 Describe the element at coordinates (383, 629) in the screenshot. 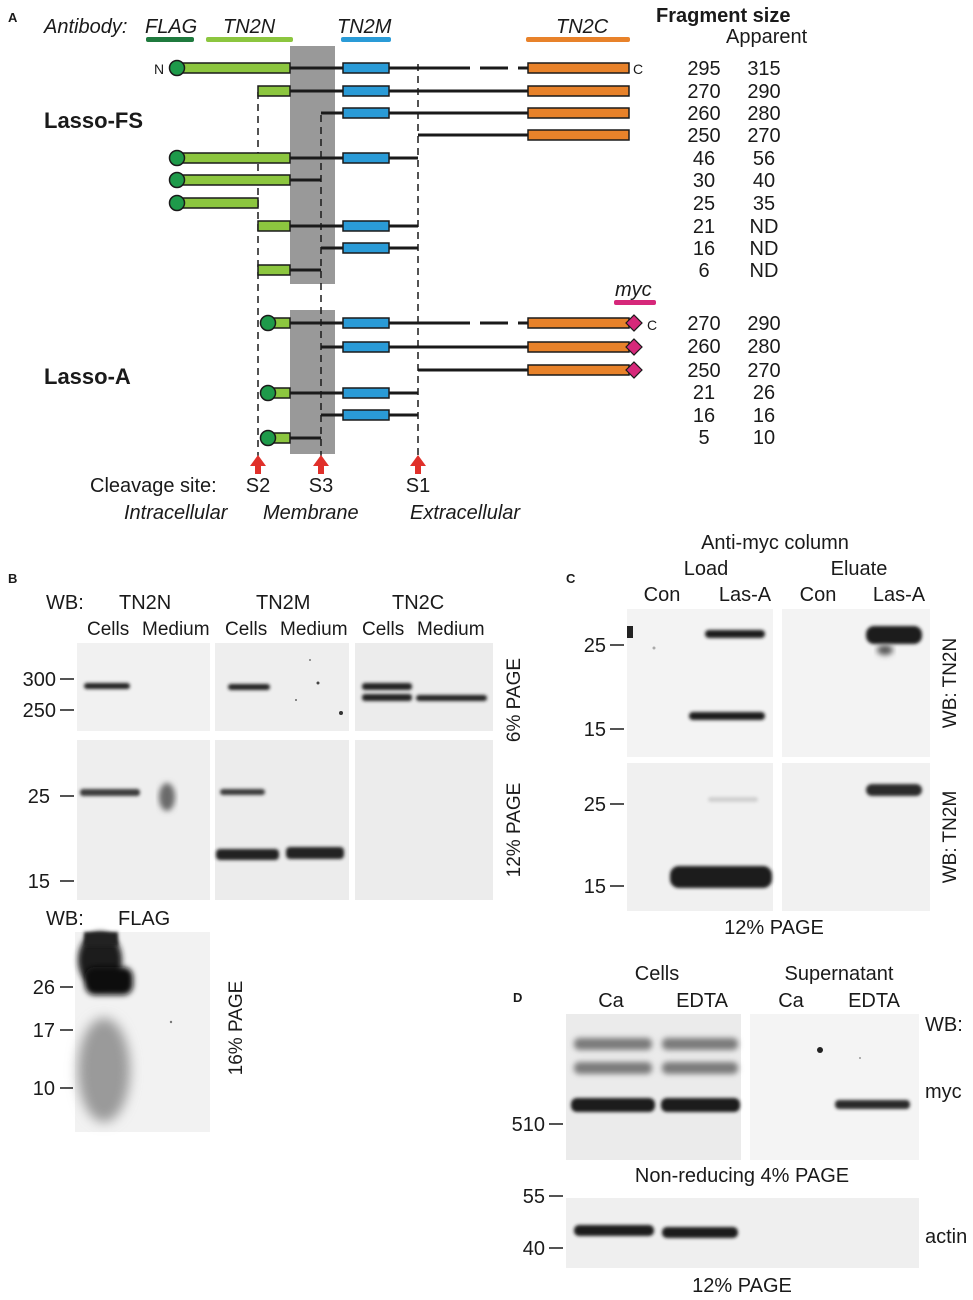

I see `lane-b3-cells: Cells` at that location.